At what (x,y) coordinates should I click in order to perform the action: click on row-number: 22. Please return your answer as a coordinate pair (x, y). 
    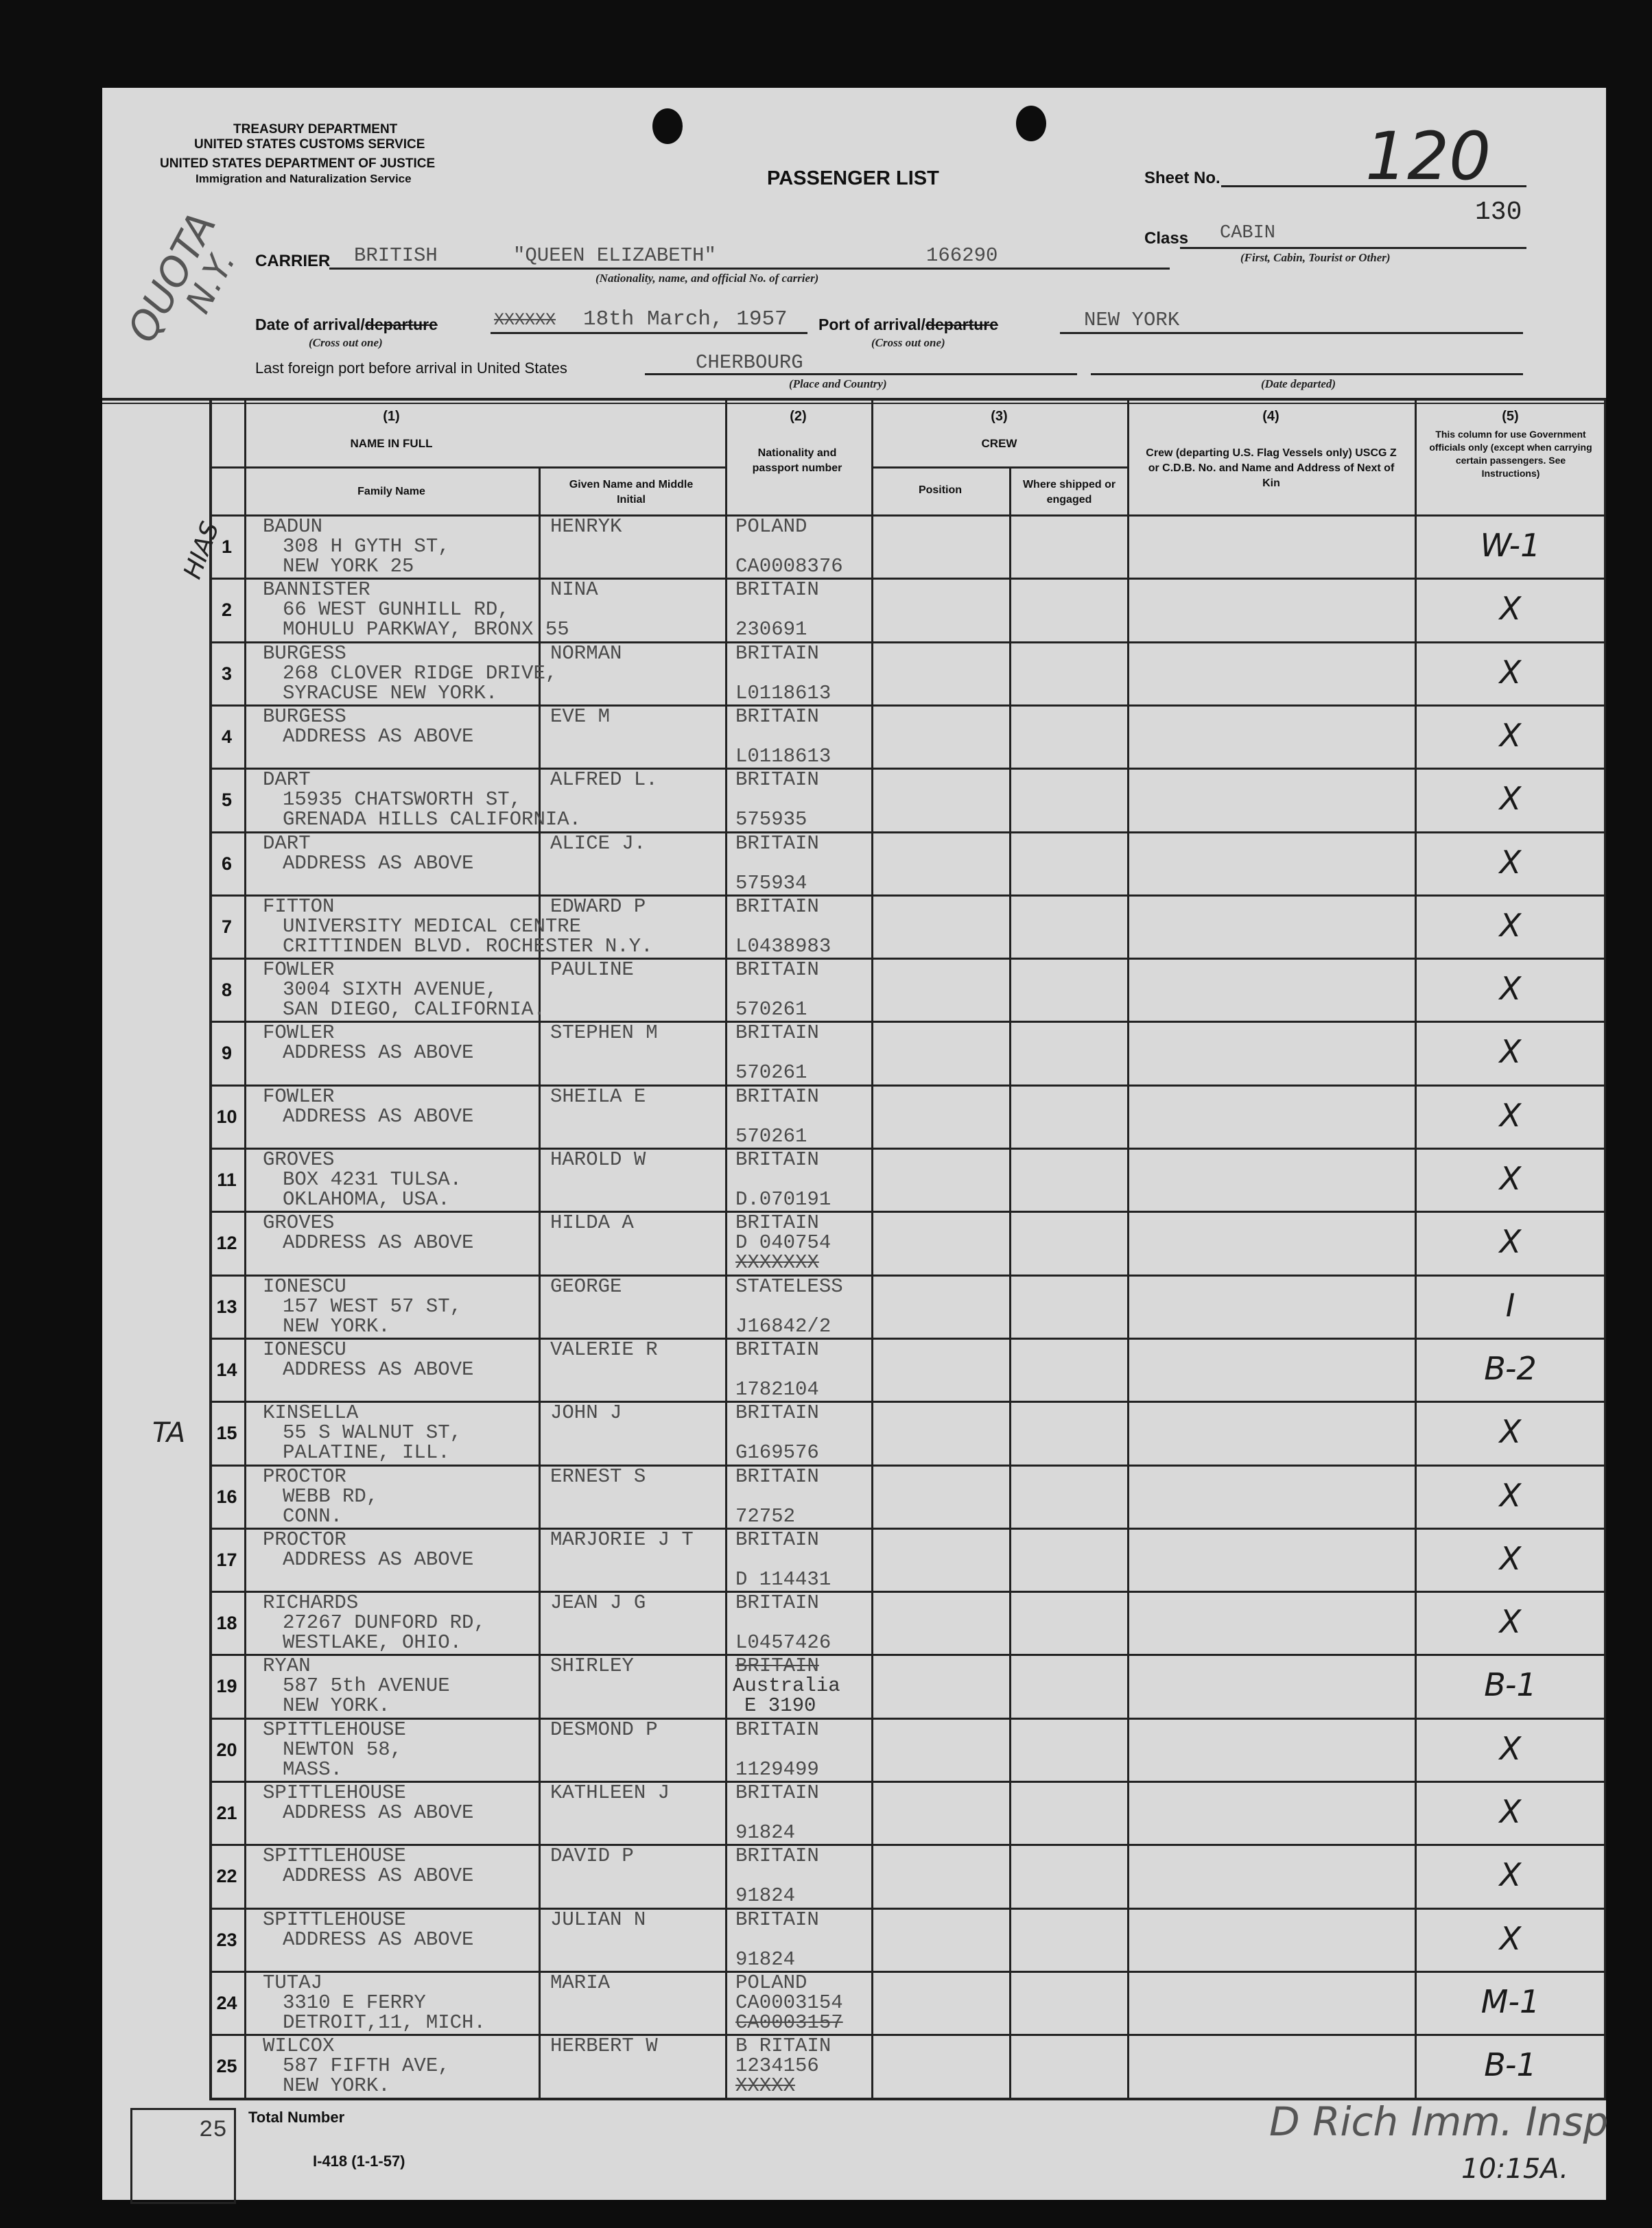
    Looking at the image, I should click on (226, 1876).